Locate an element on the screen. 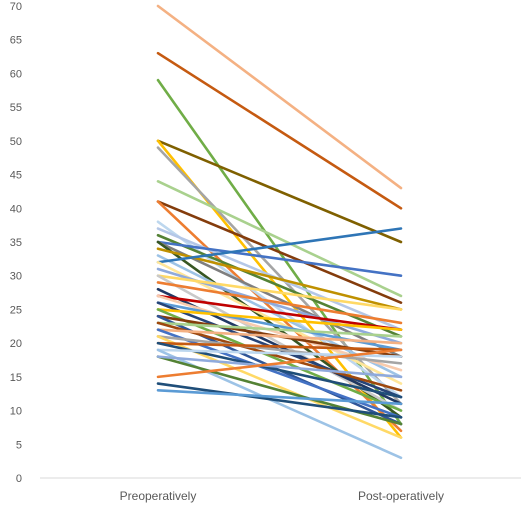 Image resolution: width=529 pixels, height=509 pixels. y-tick-label: 35 is located at coordinates (16, 243).